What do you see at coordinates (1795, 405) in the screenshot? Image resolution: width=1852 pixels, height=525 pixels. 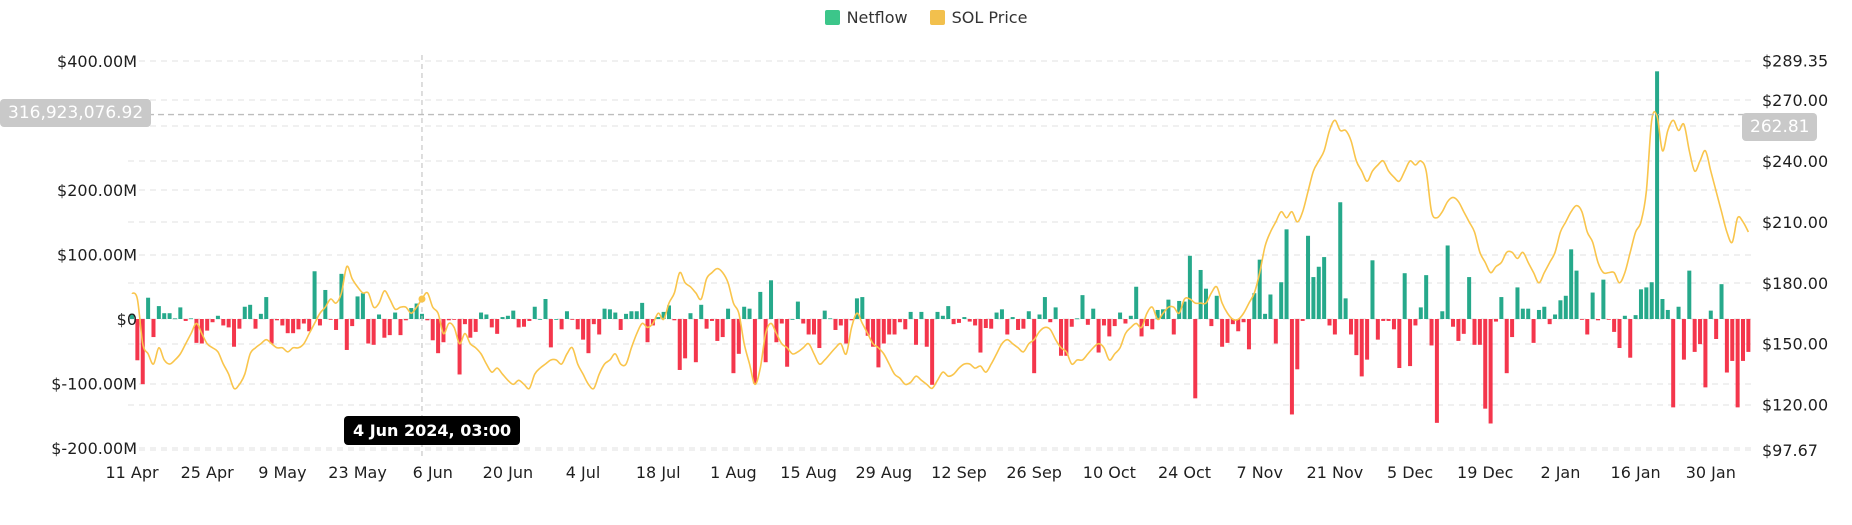 I see `right-y-tick-label: $120.00` at bounding box center [1795, 405].